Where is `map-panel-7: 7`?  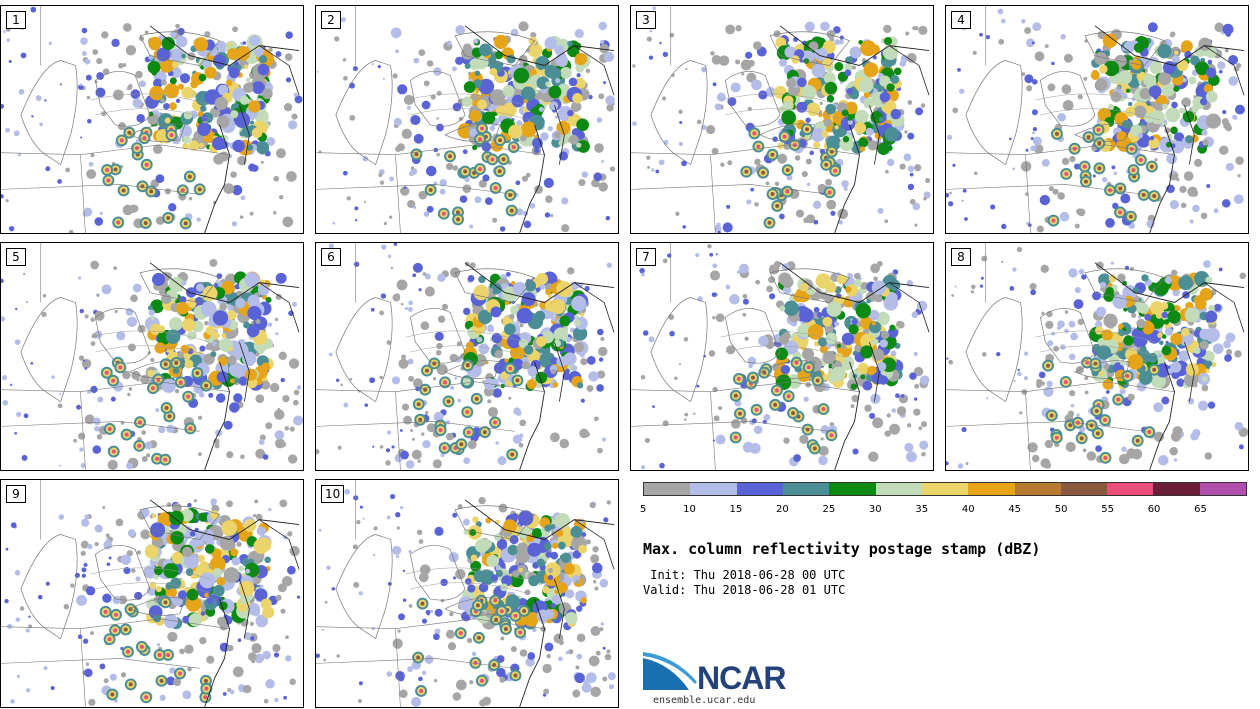
map-panel-7: 7 is located at coordinates (782, 356).